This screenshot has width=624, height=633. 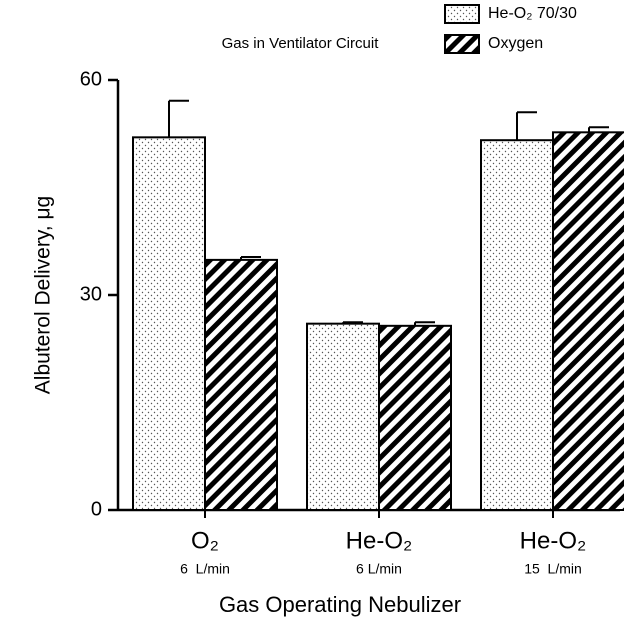 I want to click on x-axis-label: Gas Operating Nebulizer, so click(x=340, y=604).